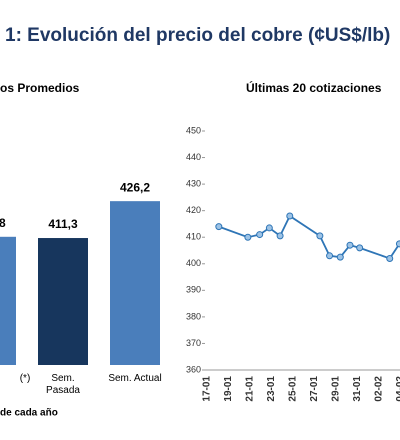 This screenshot has width=400, height=440. What do you see at coordinates (193, 183) in the screenshot?
I see `y-tick-label: 430` at bounding box center [193, 183].